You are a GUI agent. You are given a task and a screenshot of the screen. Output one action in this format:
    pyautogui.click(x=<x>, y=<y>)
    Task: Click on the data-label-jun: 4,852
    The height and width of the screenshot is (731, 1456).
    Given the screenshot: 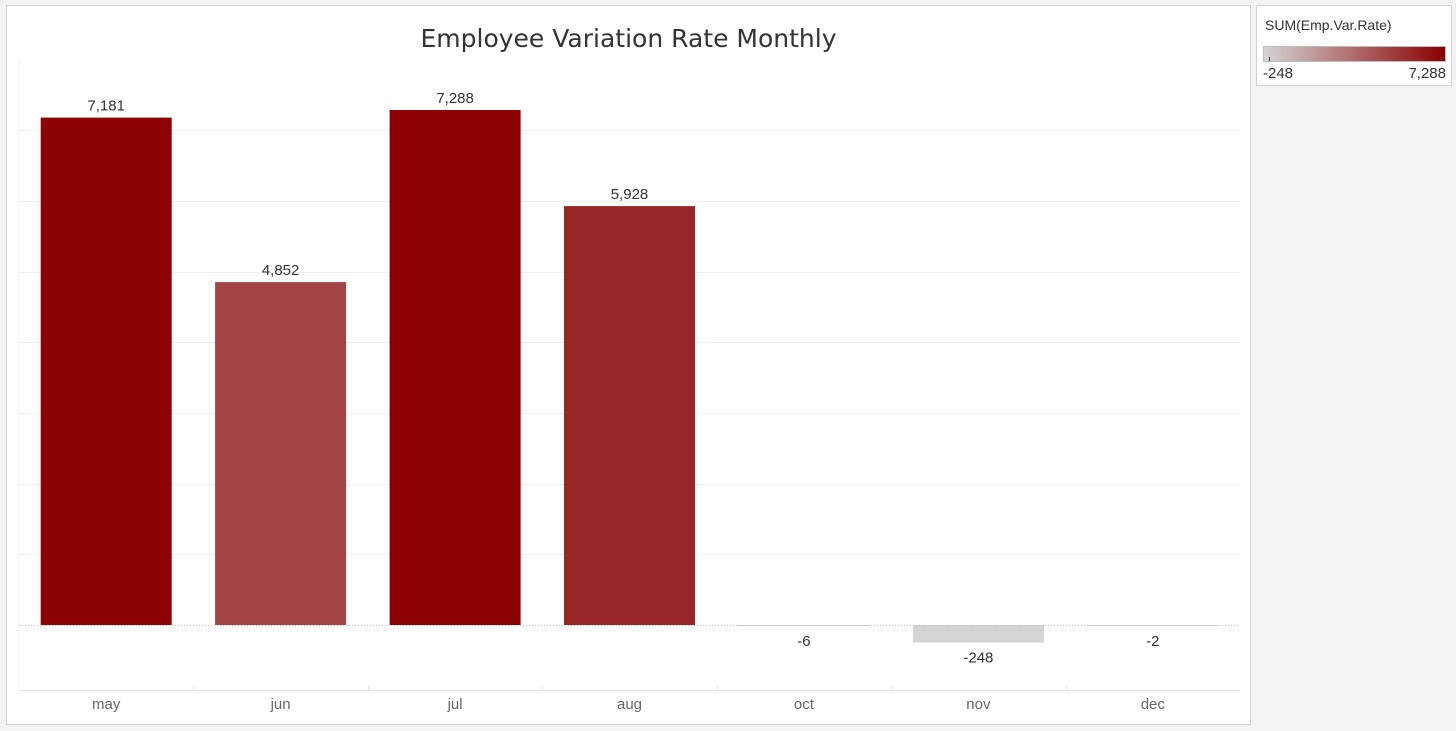 What is the action you would take?
    pyautogui.click(x=281, y=270)
    